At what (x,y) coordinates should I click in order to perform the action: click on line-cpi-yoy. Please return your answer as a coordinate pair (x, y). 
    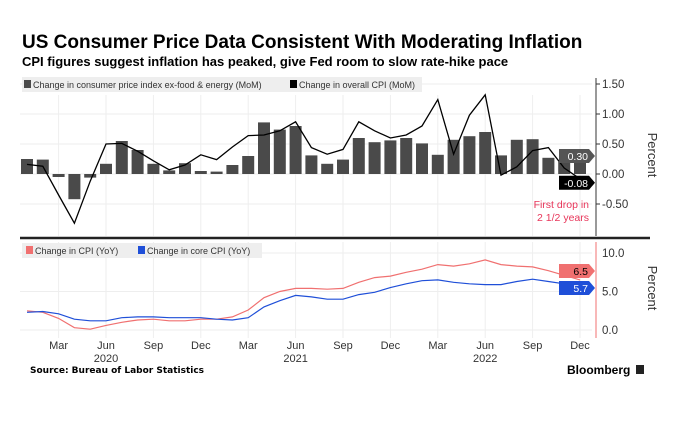
    Looking at the image, I should click on (303, 294).